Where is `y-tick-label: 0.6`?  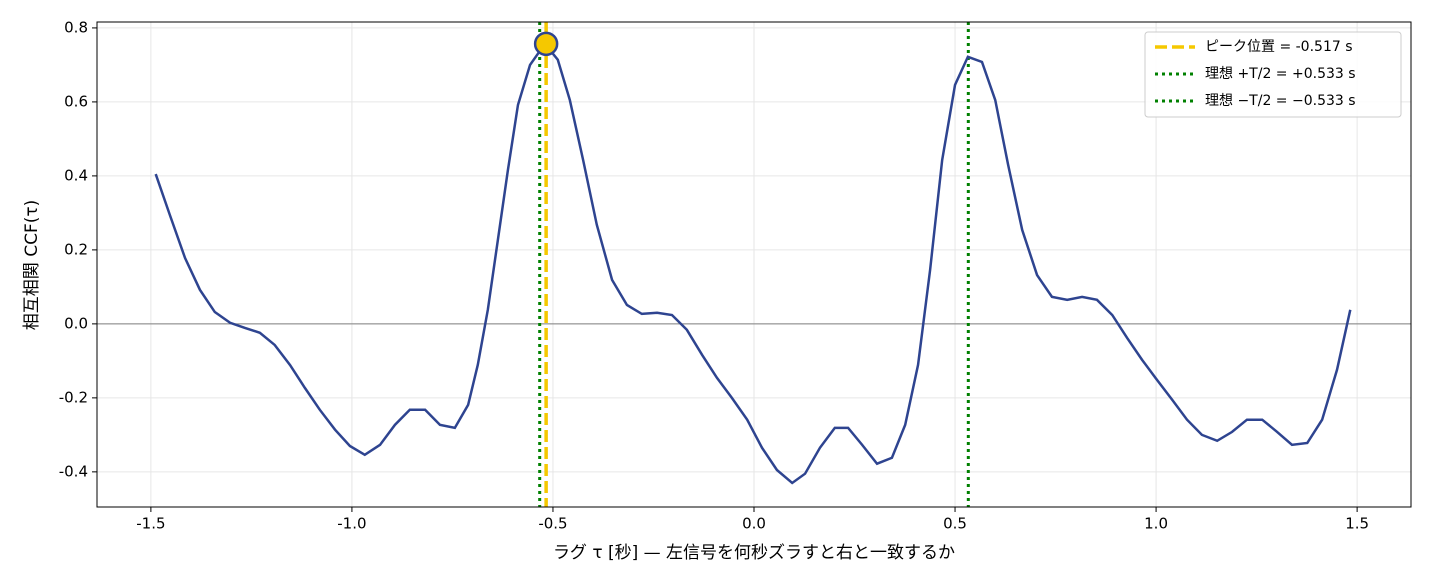
y-tick-label: 0.6 is located at coordinates (76, 101).